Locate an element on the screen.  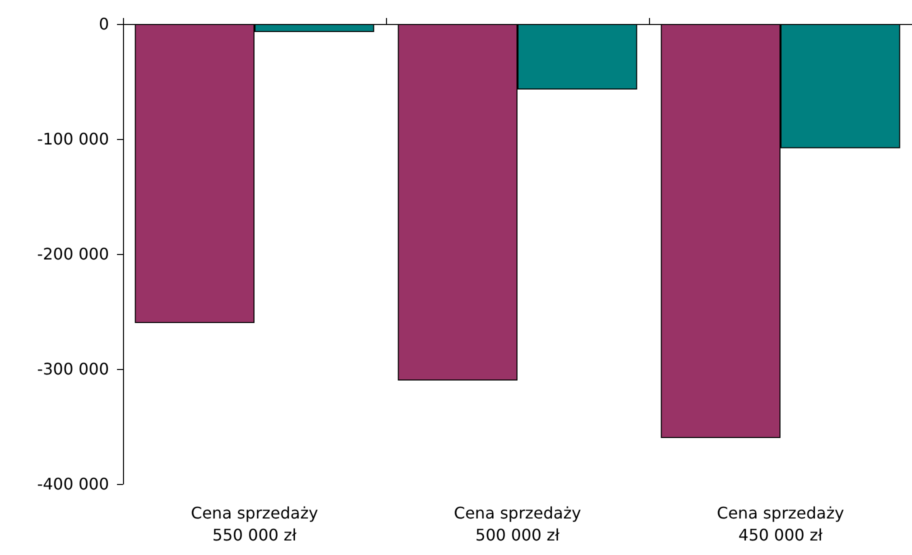
x-tick-label: Cena sprzedaży 450 000 zł is located at coordinates (780, 524).